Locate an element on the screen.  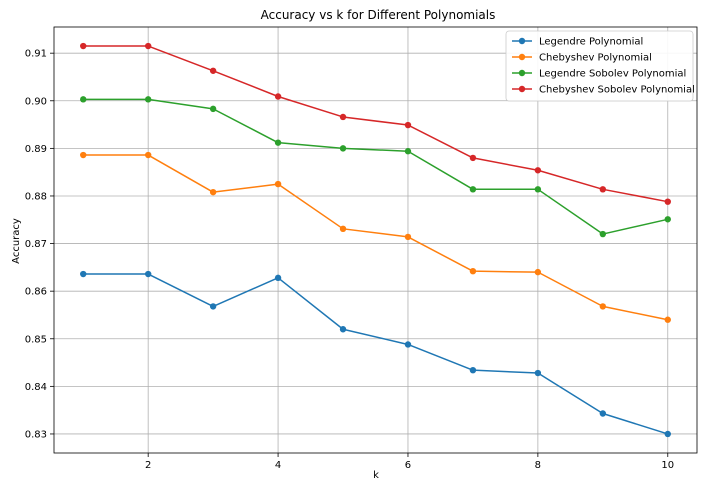
y-axis-label: Accuracy is located at coordinates (16, 241).